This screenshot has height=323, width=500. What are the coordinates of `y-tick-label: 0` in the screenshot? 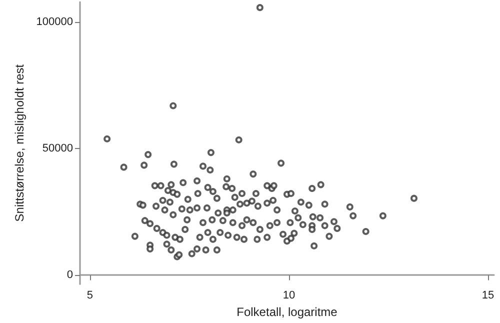 It's located at (69, 275).